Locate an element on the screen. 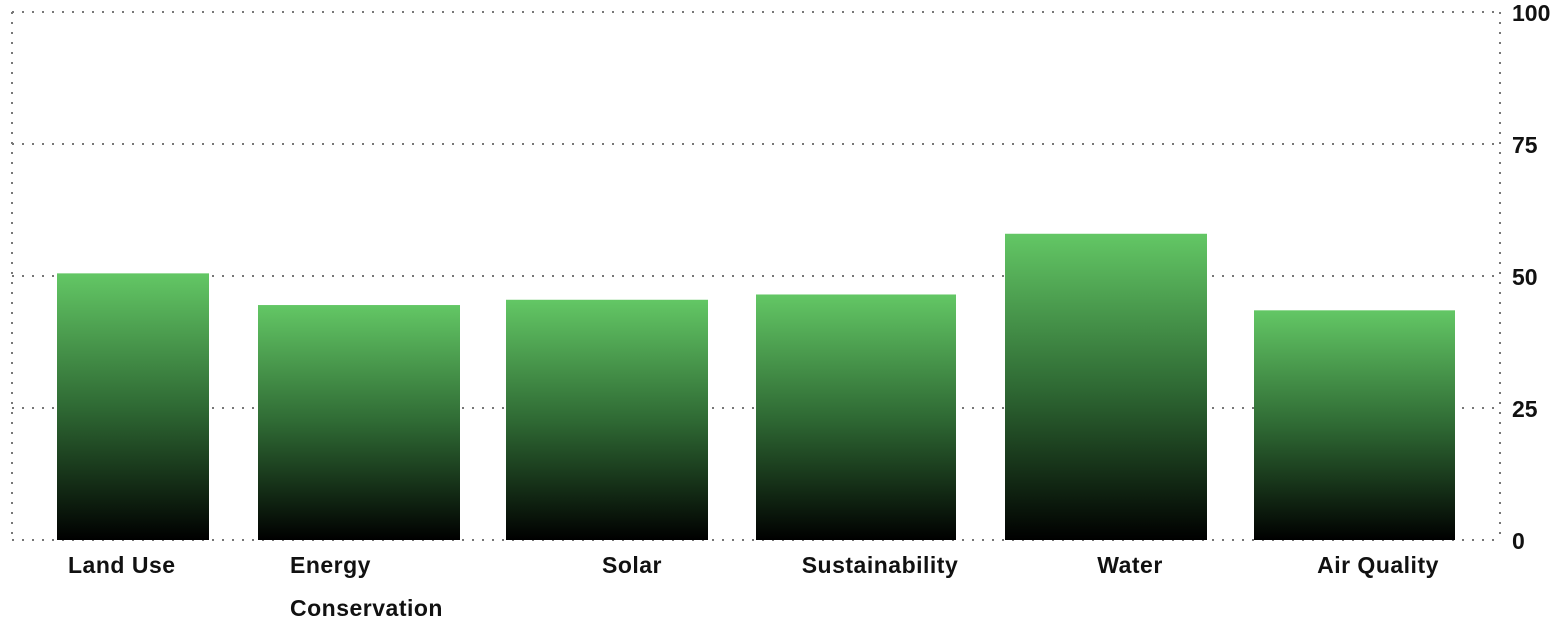 Image resolution: width=1561 pixels, height=626 pixels. bar-solar is located at coordinates (607, 419).